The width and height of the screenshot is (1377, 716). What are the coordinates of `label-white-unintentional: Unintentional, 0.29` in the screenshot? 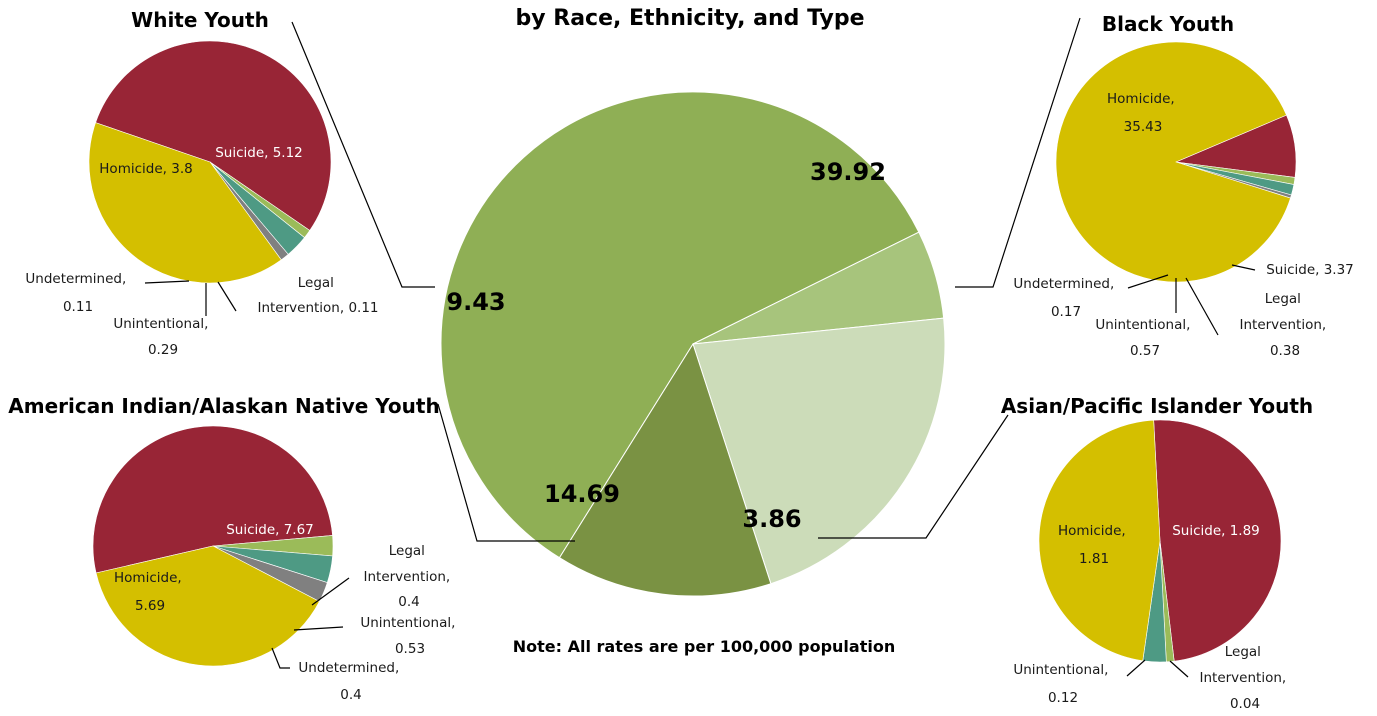 It's located at (162, 337).